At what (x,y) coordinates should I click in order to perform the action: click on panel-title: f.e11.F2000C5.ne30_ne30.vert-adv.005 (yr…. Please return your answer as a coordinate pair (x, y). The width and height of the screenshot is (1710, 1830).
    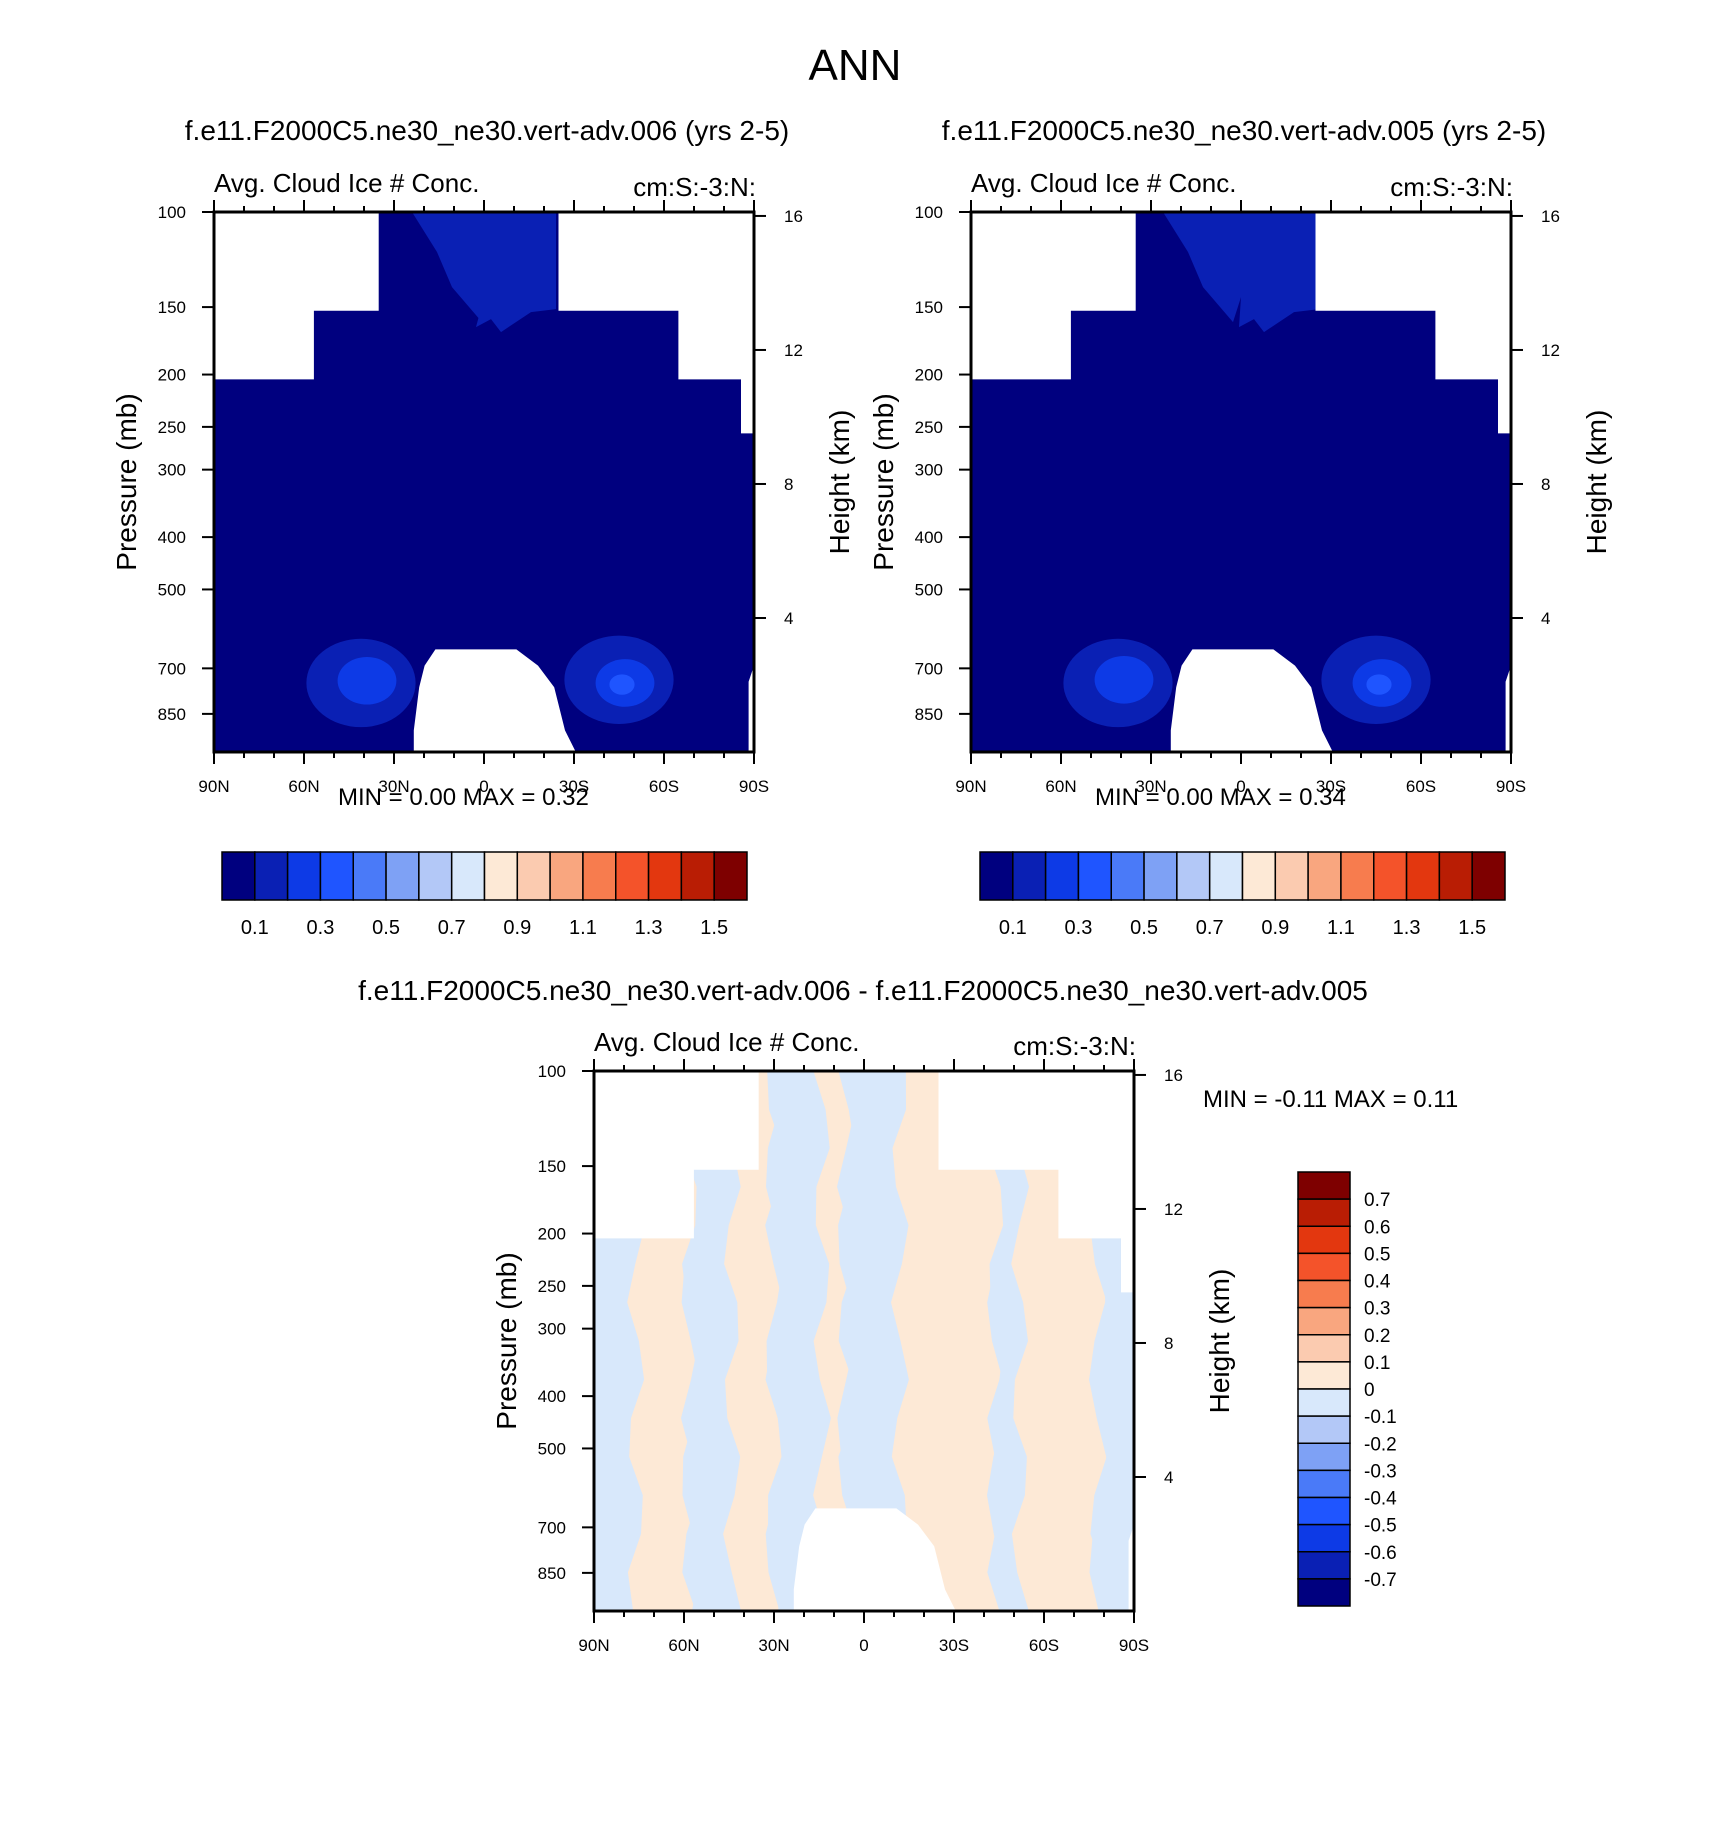
    Looking at the image, I should click on (1244, 130).